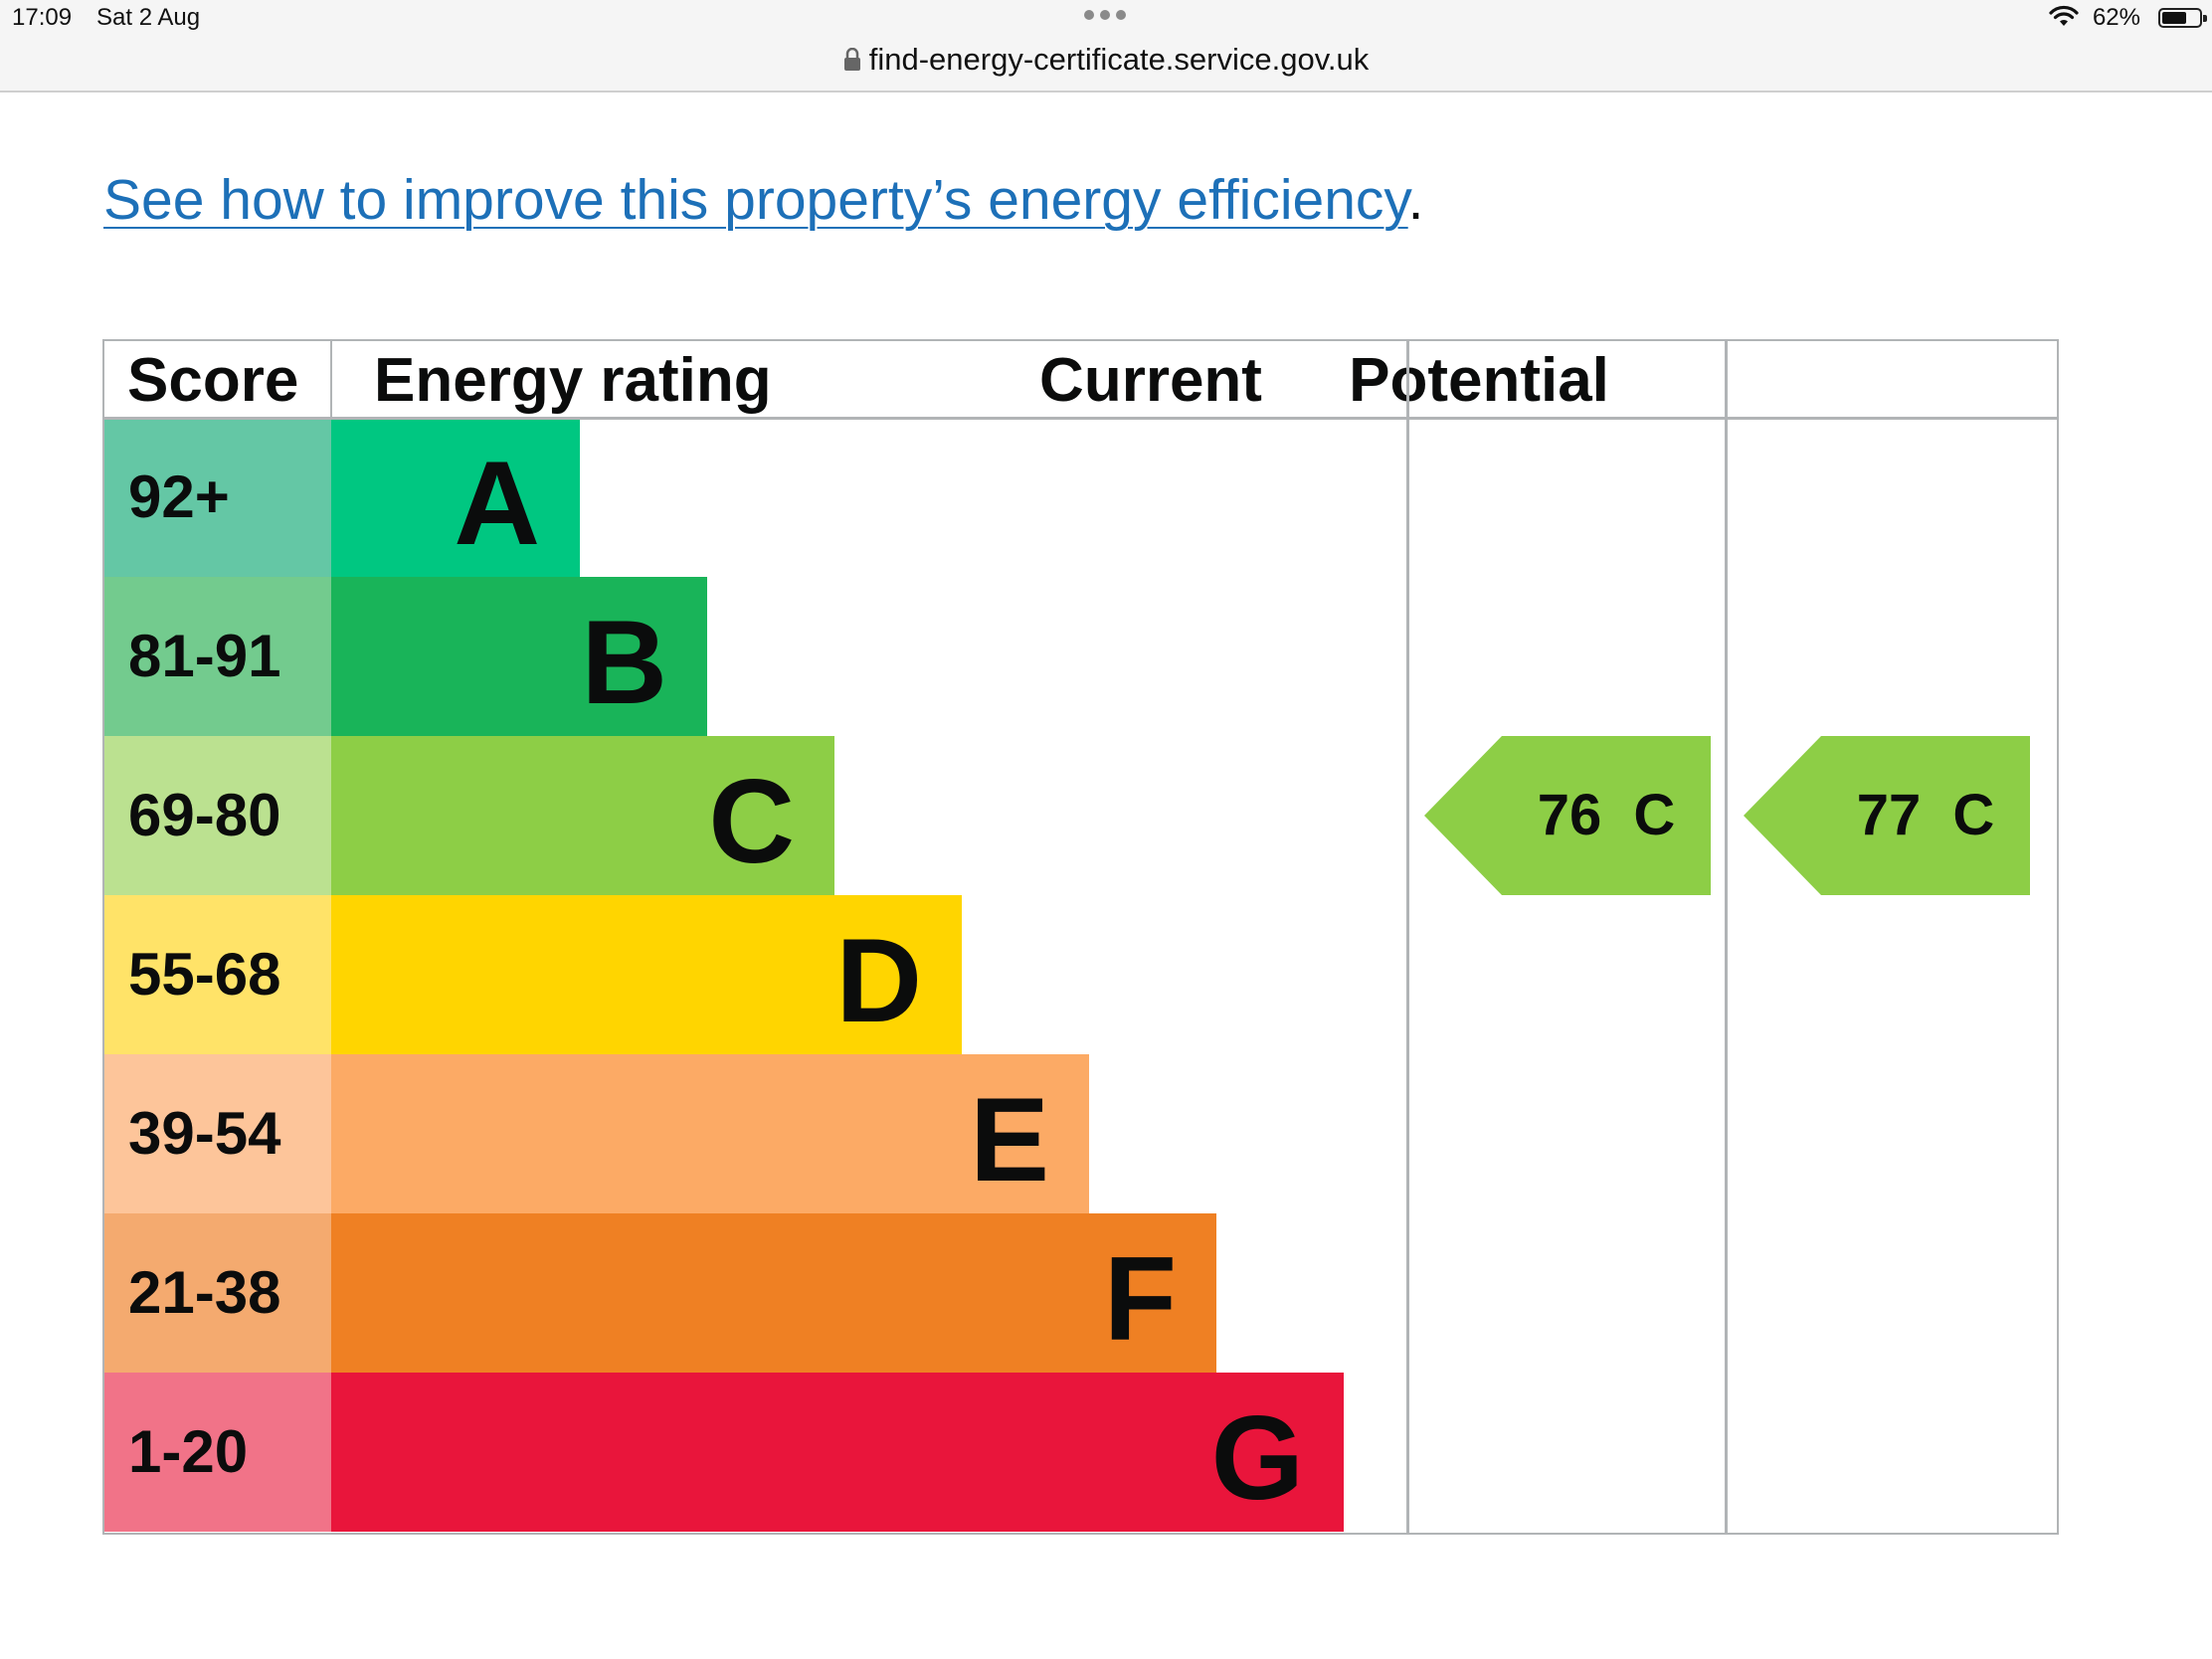  What do you see at coordinates (1654, 815) in the screenshot?
I see `current-letter: C` at bounding box center [1654, 815].